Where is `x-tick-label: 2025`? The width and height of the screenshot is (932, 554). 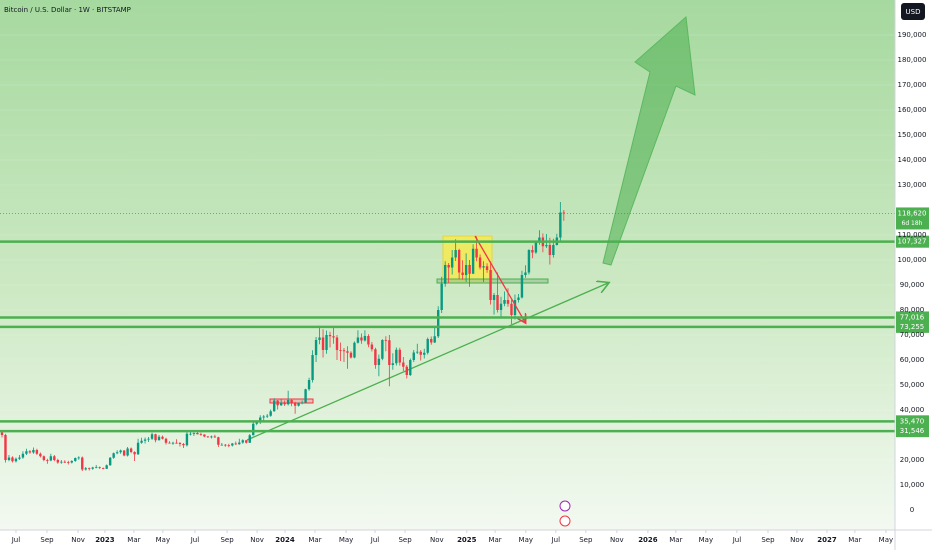 x-tick-label: 2025 is located at coordinates (467, 540).